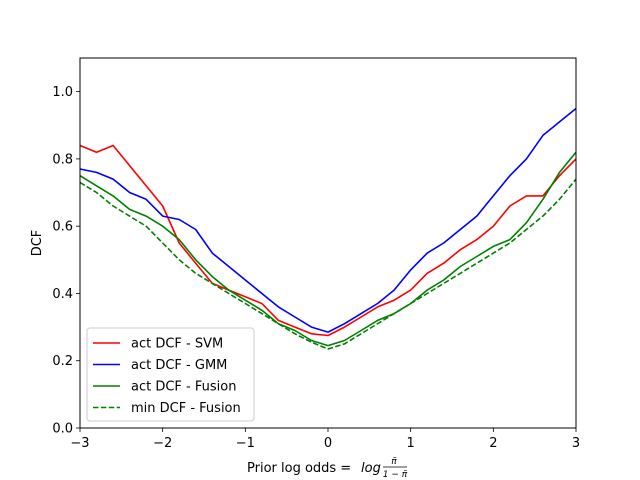 The image size is (640, 480). I want to click on y-axis-label: DCF, so click(37, 243).